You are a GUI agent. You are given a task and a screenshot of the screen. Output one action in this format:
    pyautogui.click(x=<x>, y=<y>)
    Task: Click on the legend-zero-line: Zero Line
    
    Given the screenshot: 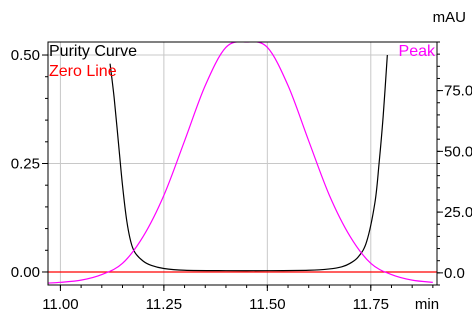 What is the action you would take?
    pyautogui.click(x=83, y=71)
    